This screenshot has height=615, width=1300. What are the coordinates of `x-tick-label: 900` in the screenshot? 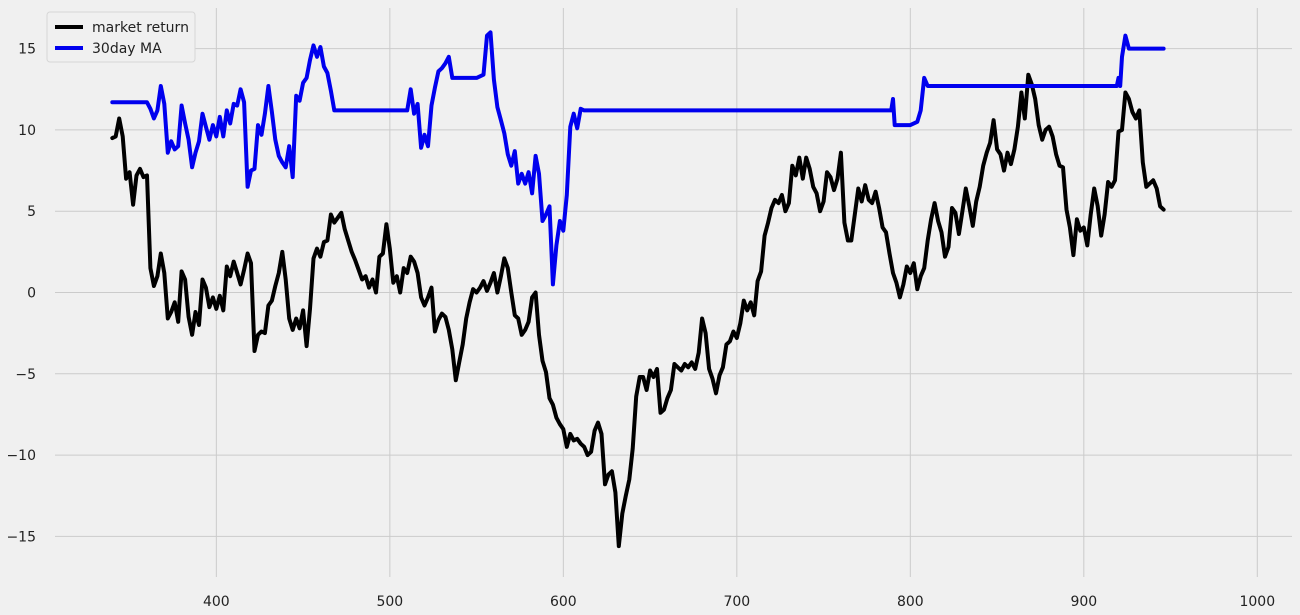 It's located at (1083, 602).